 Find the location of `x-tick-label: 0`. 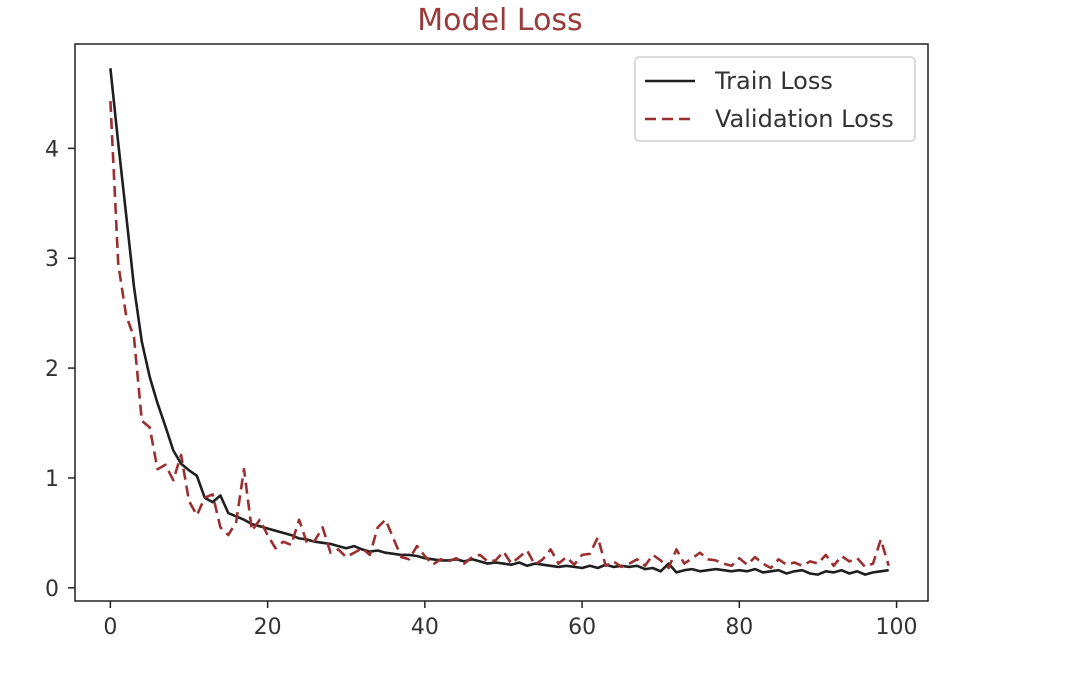

x-tick-label: 0 is located at coordinates (110, 627).